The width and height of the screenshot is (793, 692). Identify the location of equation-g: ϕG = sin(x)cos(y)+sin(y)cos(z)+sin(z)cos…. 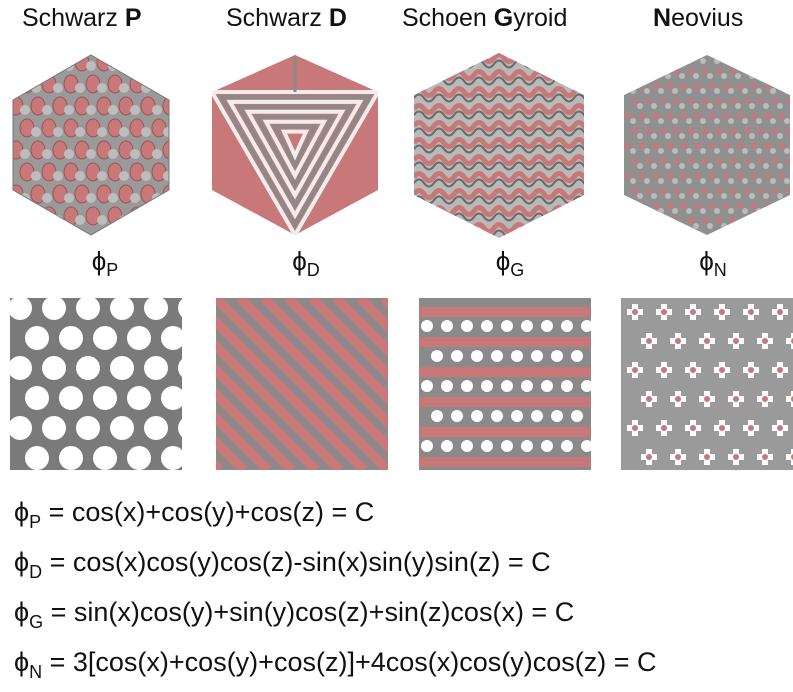
(294, 614).